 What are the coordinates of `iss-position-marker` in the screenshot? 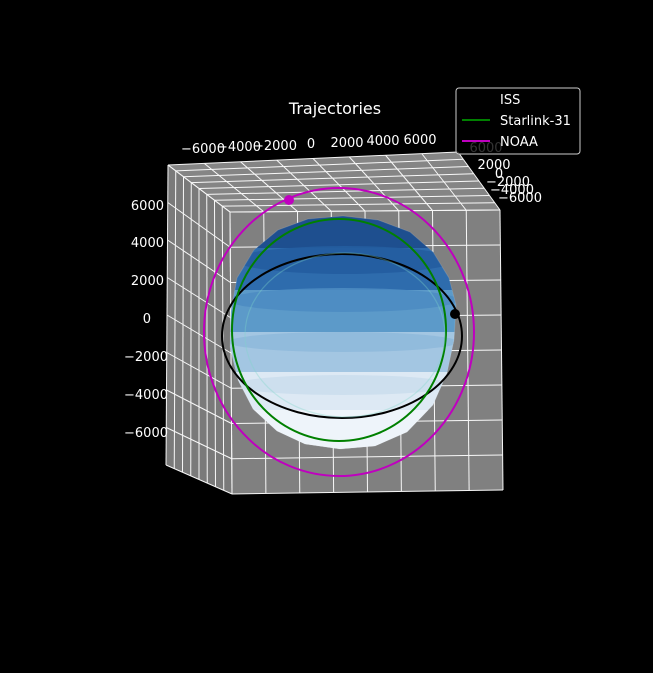 It's located at (455, 314).